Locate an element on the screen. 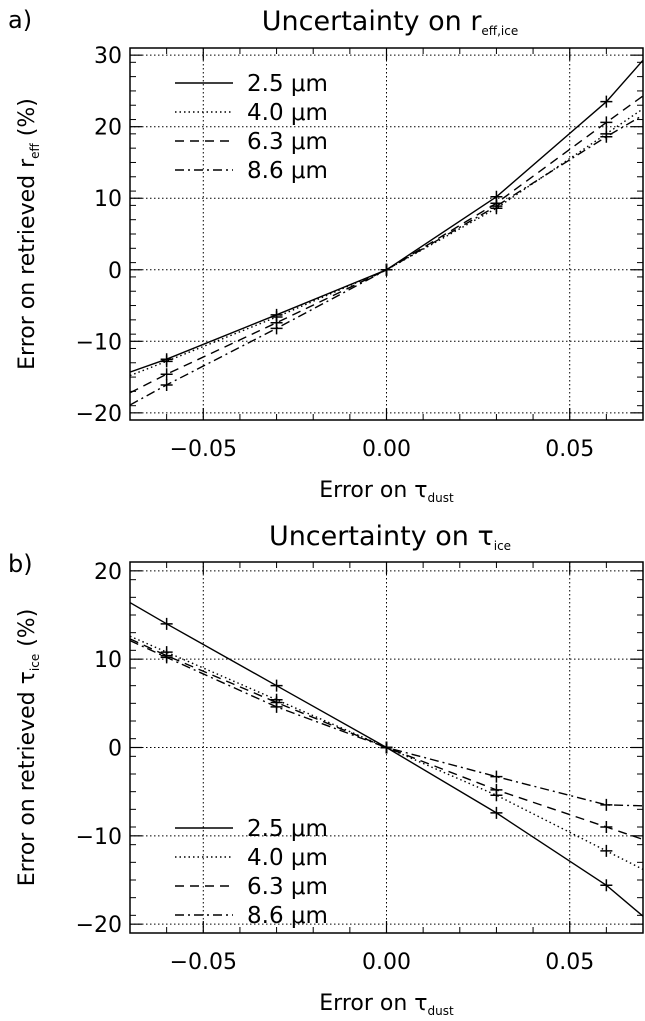 Image resolution: width=645 pixels, height=1021 pixels. y-axis-label-ylabel: Error on retrieved τ is located at coordinates (27, 778).